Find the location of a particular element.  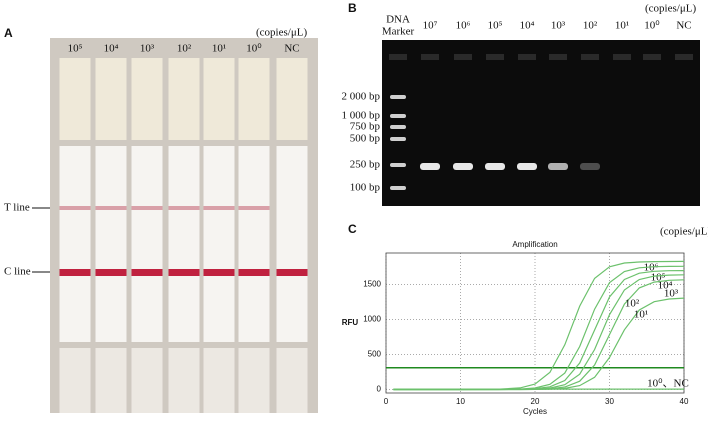

y-axis-label: RFU is located at coordinates (350, 322).